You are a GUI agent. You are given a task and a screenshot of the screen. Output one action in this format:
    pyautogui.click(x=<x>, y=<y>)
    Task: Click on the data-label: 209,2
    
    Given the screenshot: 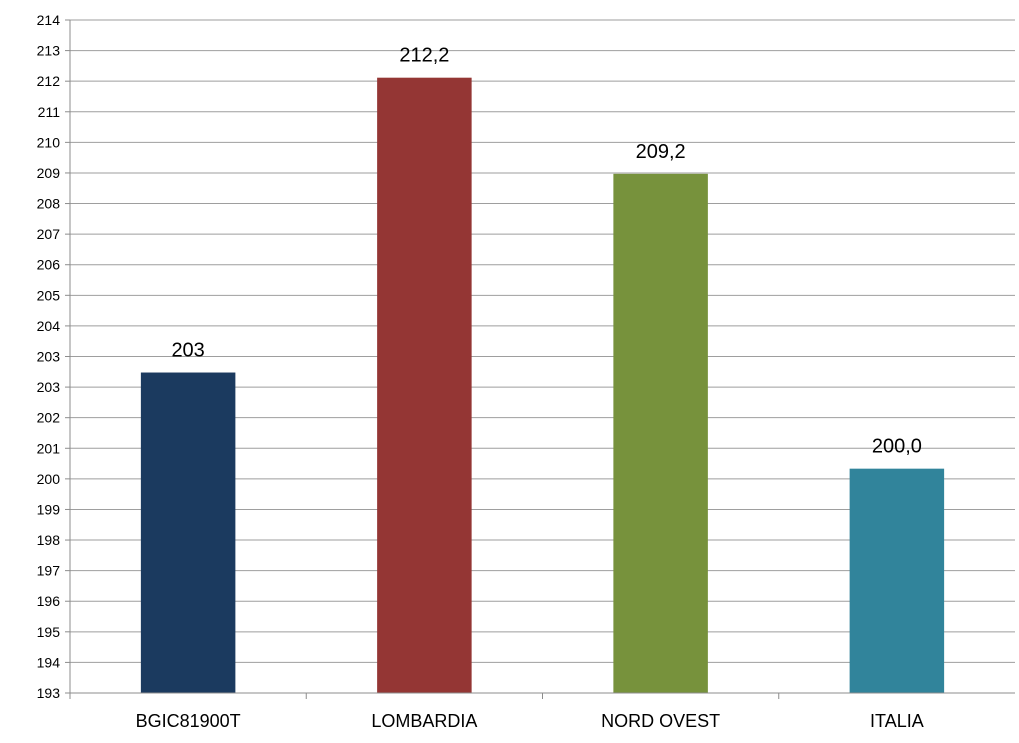 What is the action you would take?
    pyautogui.click(x=661, y=152)
    